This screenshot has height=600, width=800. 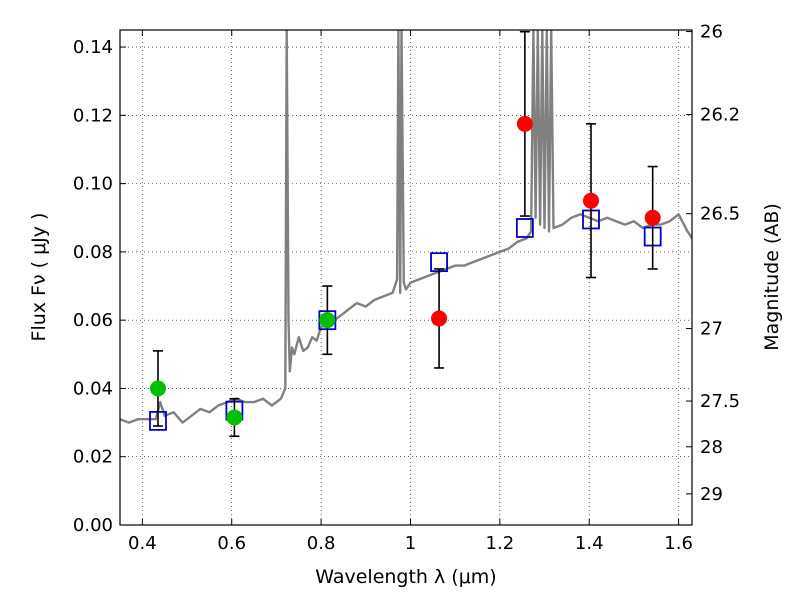 What do you see at coordinates (500, 543) in the screenshot?
I see `x-tick-label: 1.2` at bounding box center [500, 543].